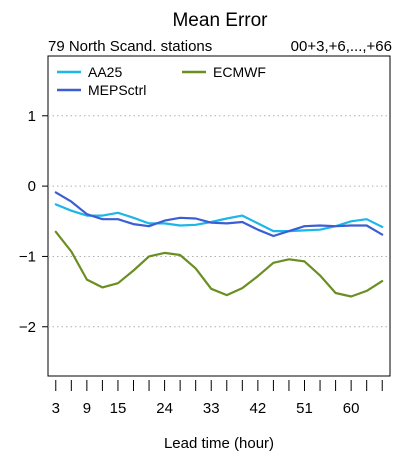 This screenshot has height=459, width=394. What do you see at coordinates (219, 443) in the screenshot?
I see `x-axis-label: Lead time (hour)` at bounding box center [219, 443].